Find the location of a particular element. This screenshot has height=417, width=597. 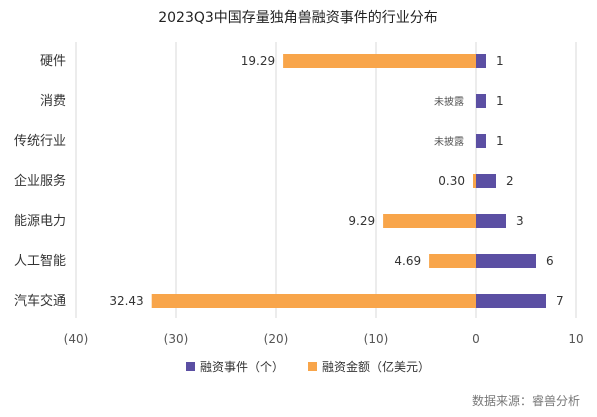

legend: 融资事件（个） 融资金额（亿美元） is located at coordinates (308, 366).